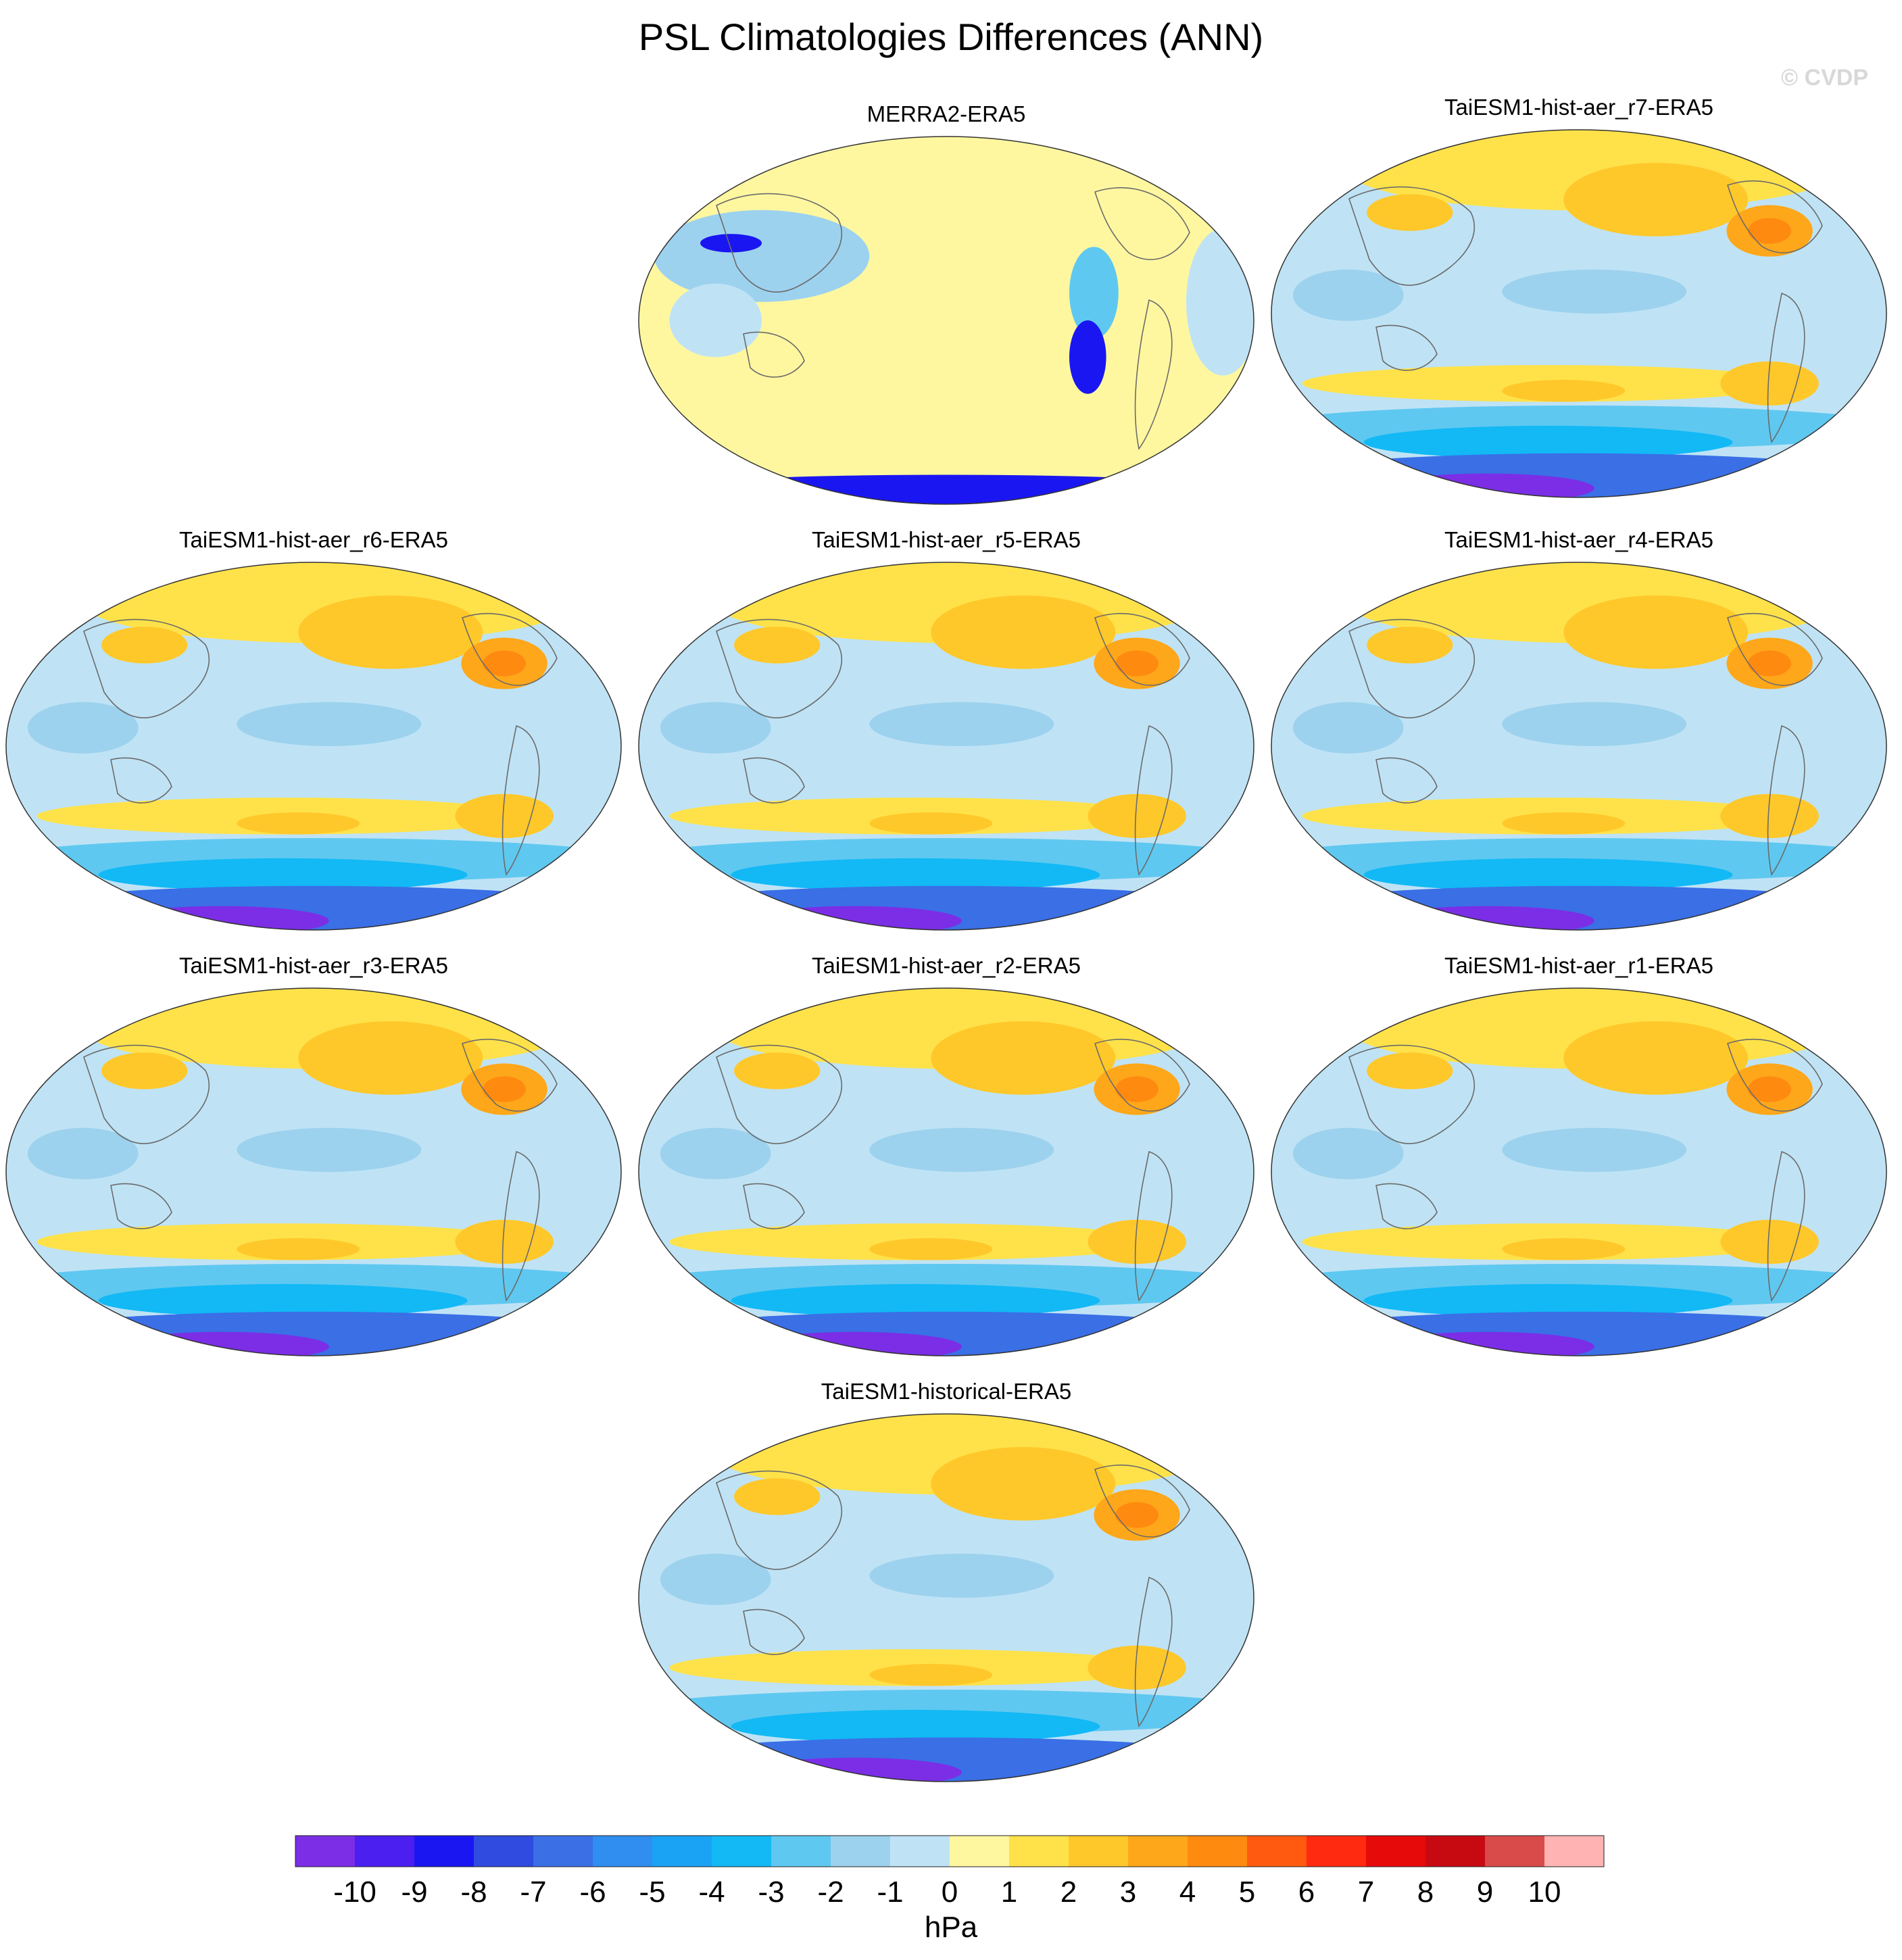 The width and height of the screenshot is (1902, 1960). What do you see at coordinates (355, 1892) in the screenshot?
I see `colorbar-tick-label: -10` at bounding box center [355, 1892].